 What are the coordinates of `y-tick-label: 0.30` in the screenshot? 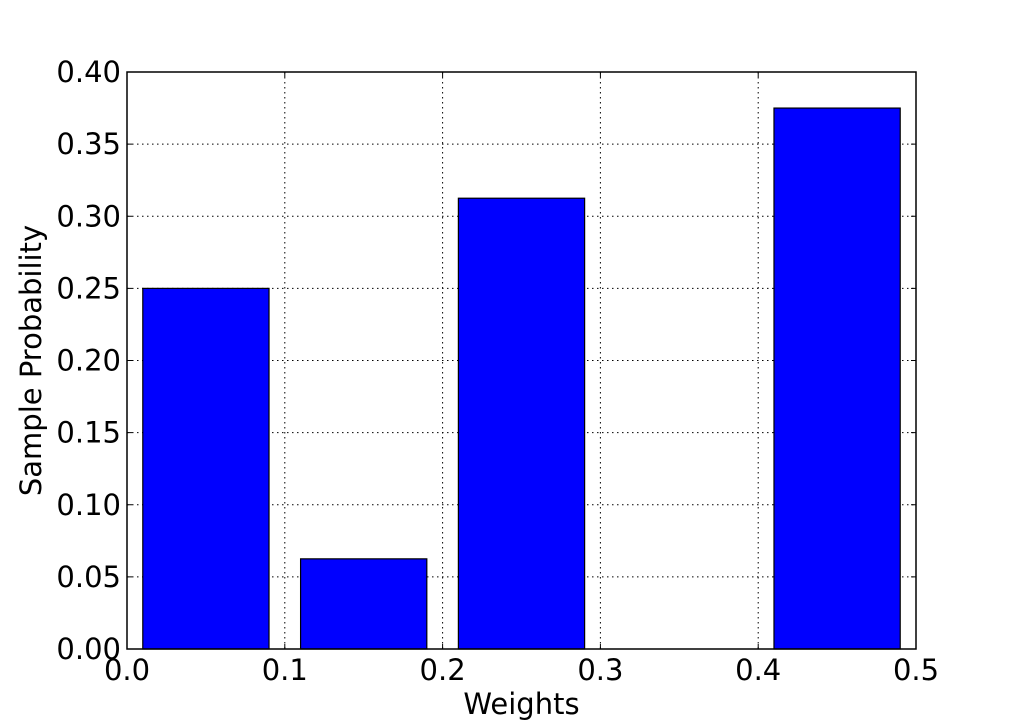 It's located at (88, 216).